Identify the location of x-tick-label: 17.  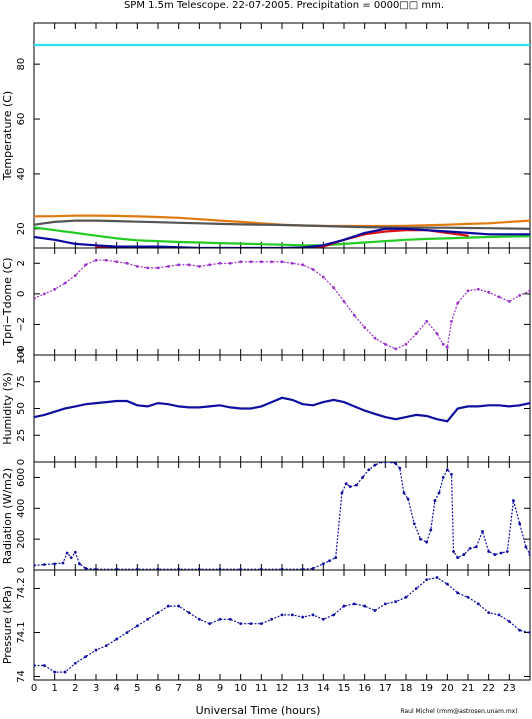
(385, 688).